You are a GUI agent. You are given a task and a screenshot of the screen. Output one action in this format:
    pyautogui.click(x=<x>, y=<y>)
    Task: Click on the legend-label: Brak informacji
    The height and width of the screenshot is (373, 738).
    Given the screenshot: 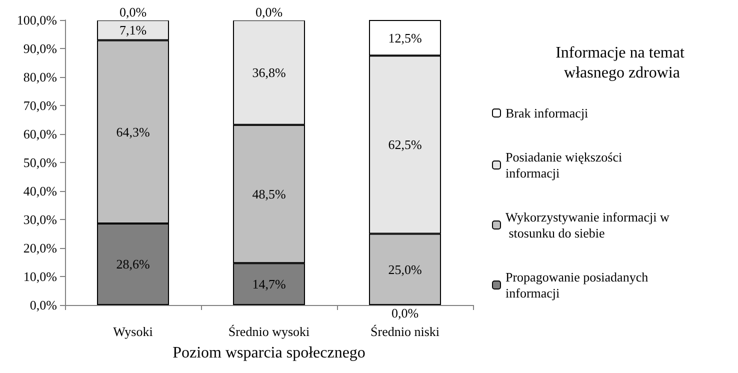 What is the action you would take?
    pyautogui.click(x=547, y=113)
    